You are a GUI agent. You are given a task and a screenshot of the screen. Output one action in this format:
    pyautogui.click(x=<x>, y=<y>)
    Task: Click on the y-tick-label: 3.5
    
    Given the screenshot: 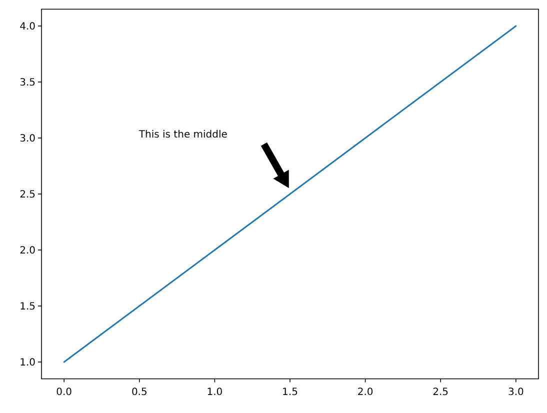 What is the action you would take?
    pyautogui.click(x=28, y=83)
    